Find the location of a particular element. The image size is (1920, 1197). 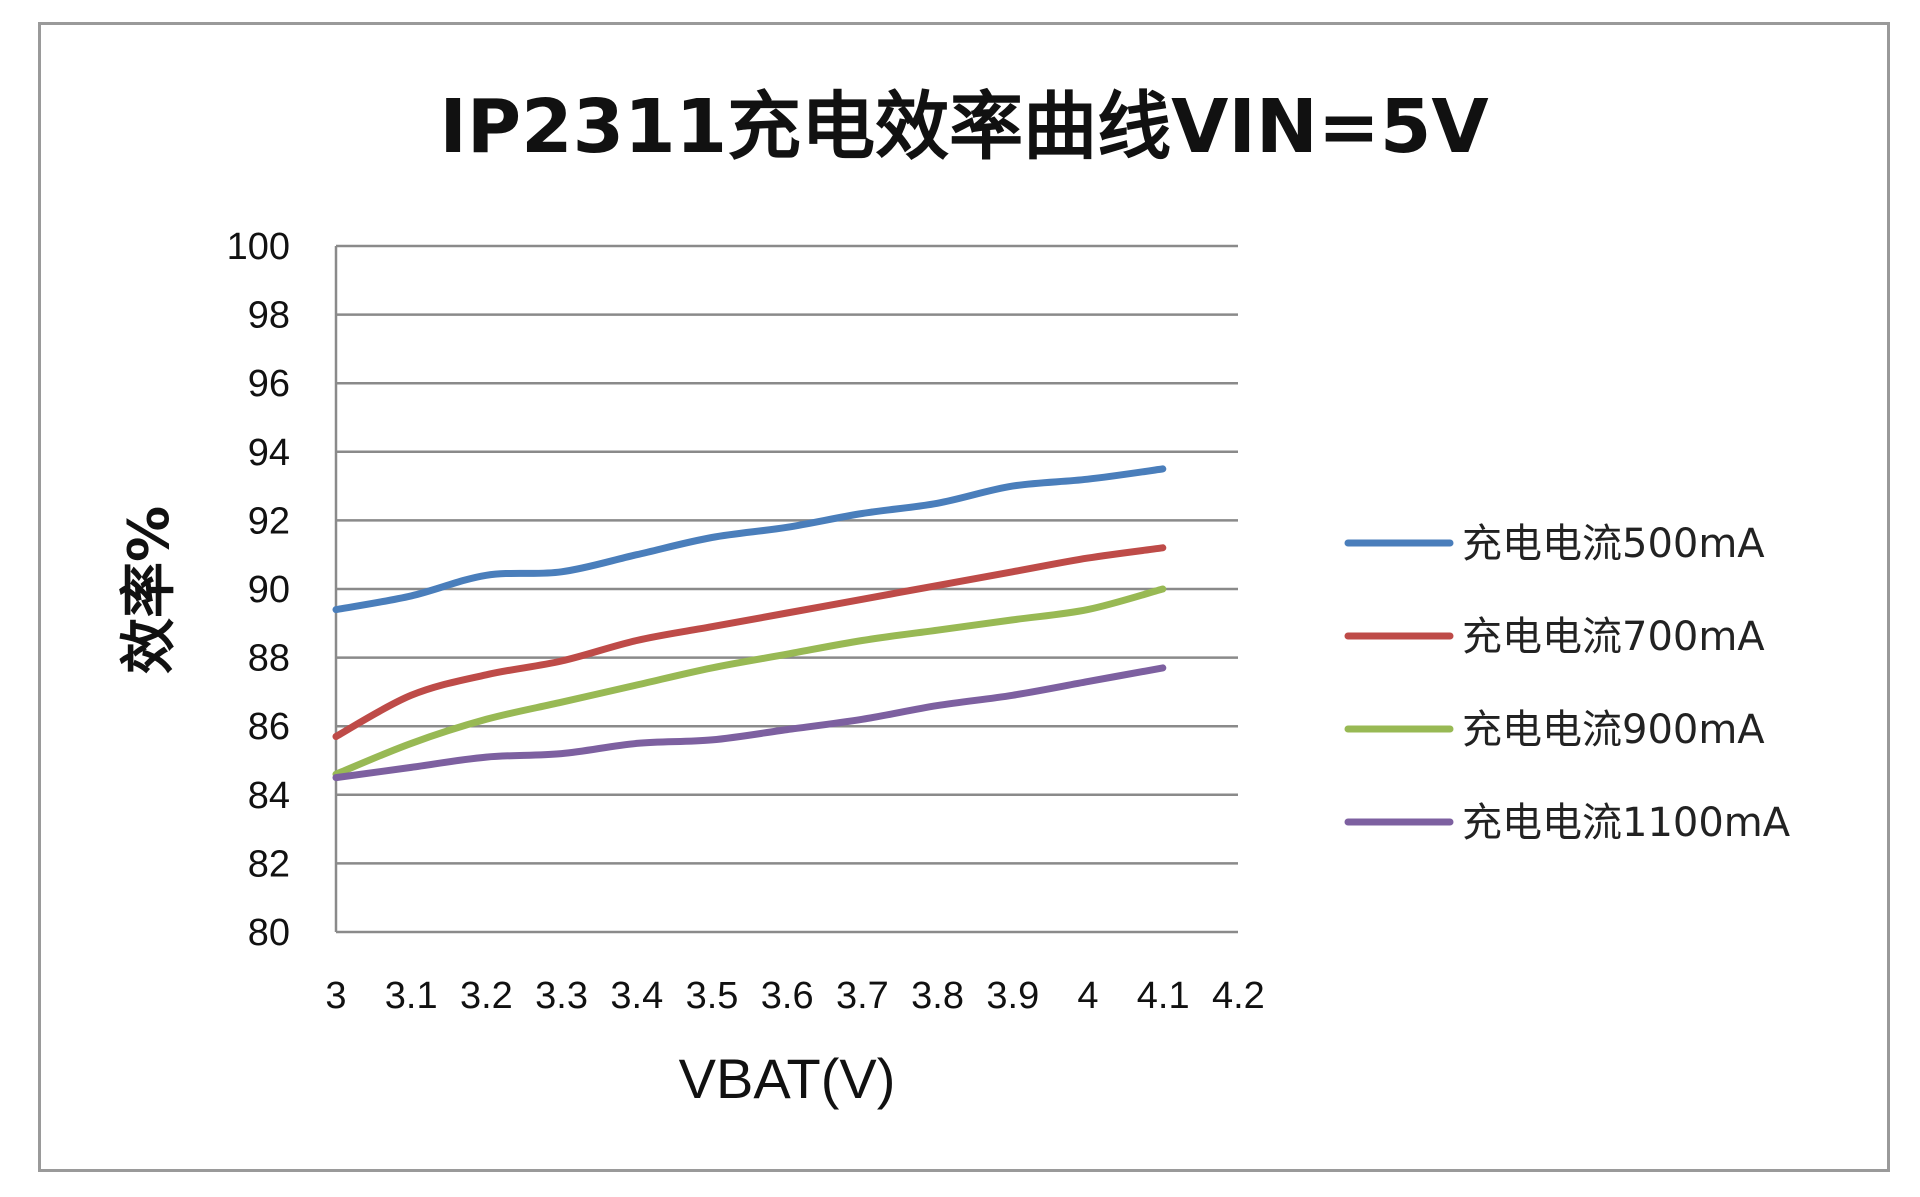

legend-label: 充电电流1100mA is located at coordinates (1626, 823).